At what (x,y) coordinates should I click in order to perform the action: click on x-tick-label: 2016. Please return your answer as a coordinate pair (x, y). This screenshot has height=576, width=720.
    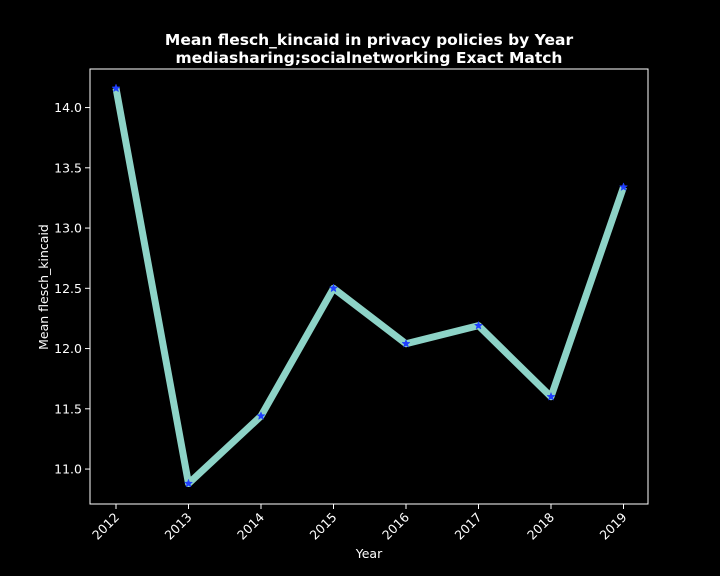
    Looking at the image, I should click on (395, 525).